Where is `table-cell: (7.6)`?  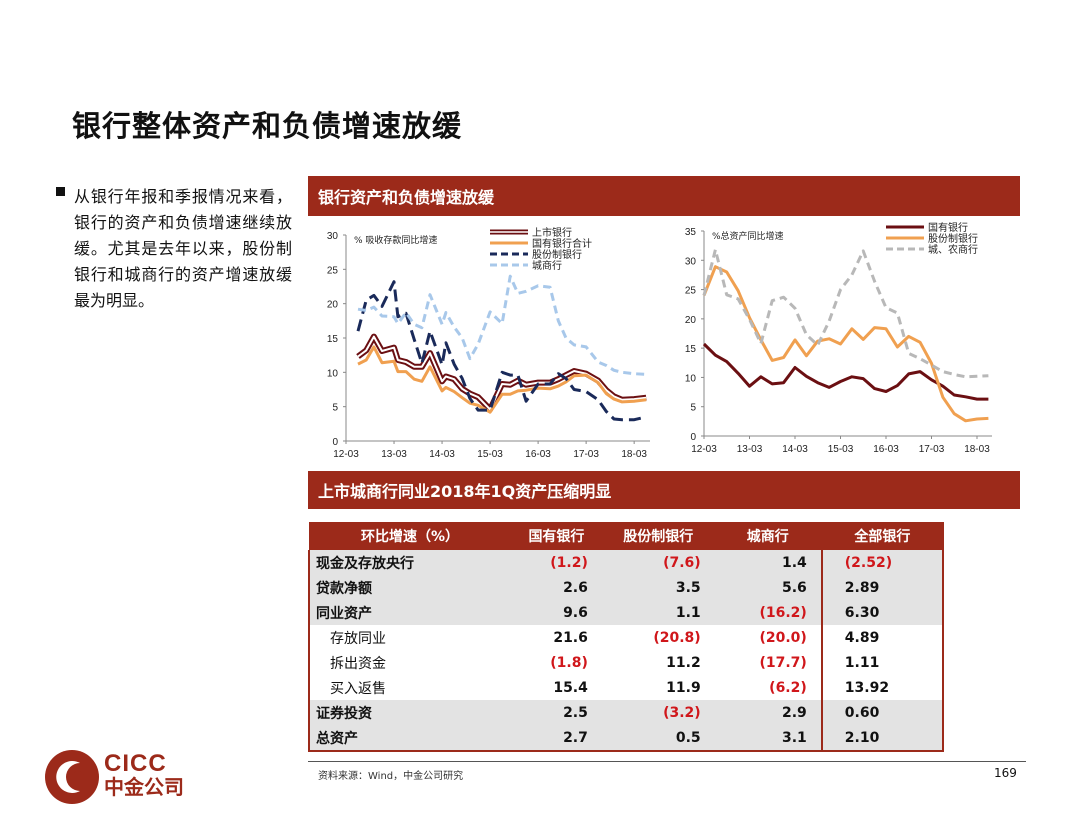
table-cell: (7.6) is located at coordinates (658, 562).